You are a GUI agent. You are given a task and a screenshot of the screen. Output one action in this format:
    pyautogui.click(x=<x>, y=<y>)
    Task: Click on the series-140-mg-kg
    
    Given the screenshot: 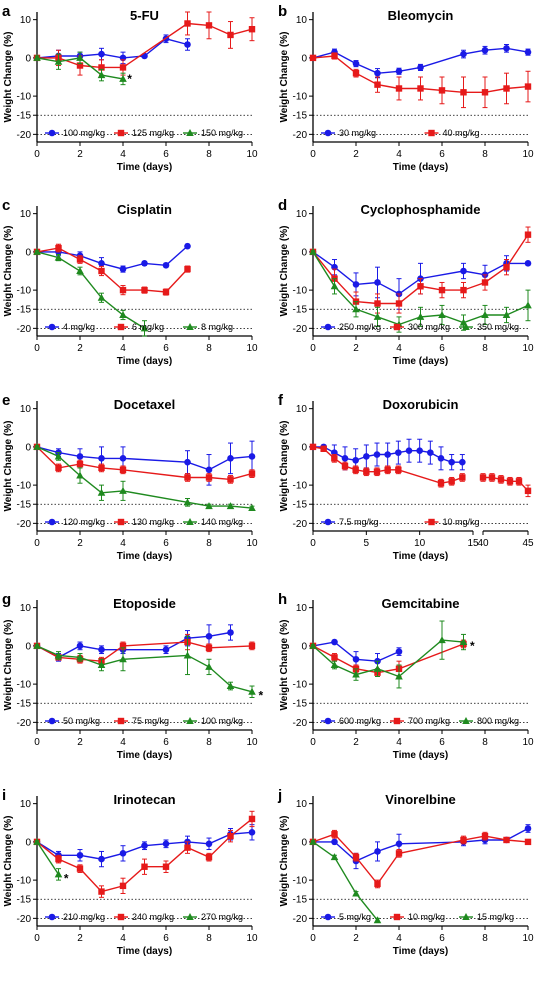 What is the action you would take?
    pyautogui.click(x=144, y=477)
    